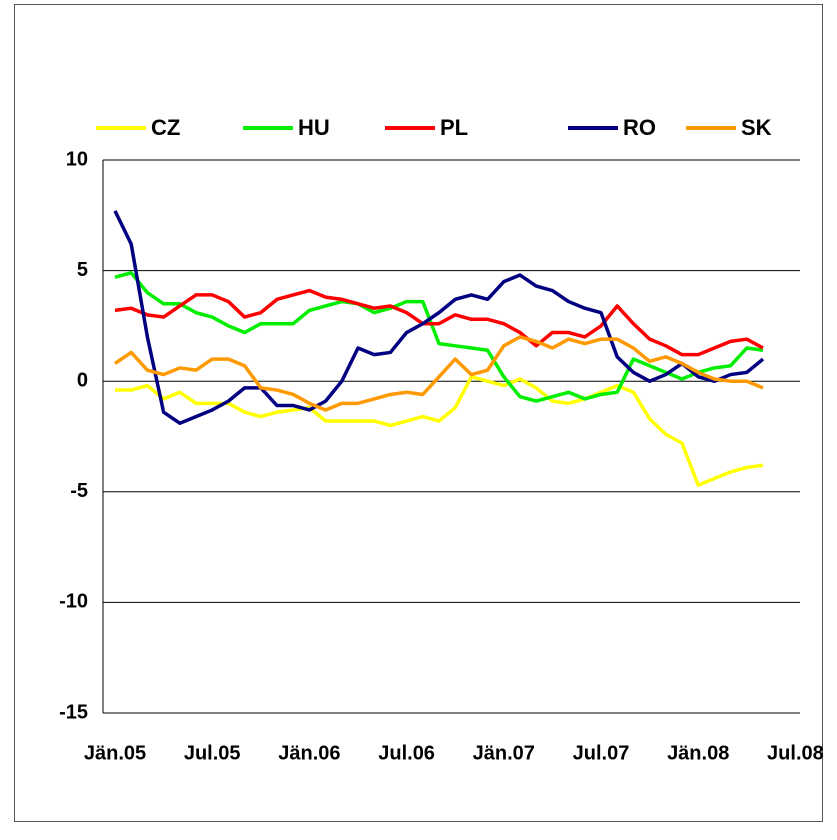 Image resolution: width=837 pixels, height=840 pixels. Describe the element at coordinates (73, 602) in the screenshot. I see `y-tick-label: -10` at that location.